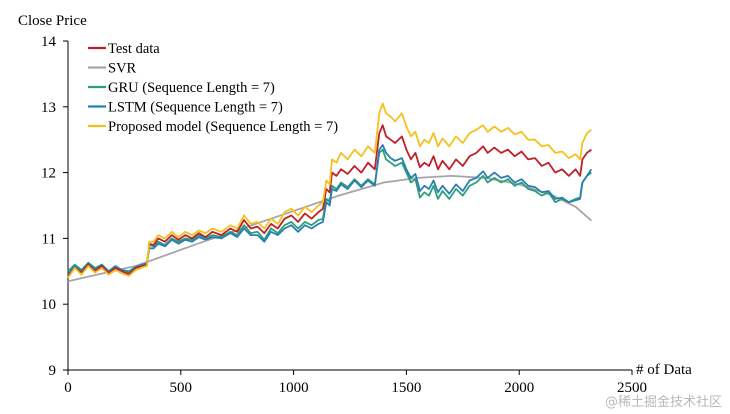 The height and width of the screenshot is (414, 730). Describe the element at coordinates (48, 108) in the screenshot. I see `y-tick-label: 13` at that location.